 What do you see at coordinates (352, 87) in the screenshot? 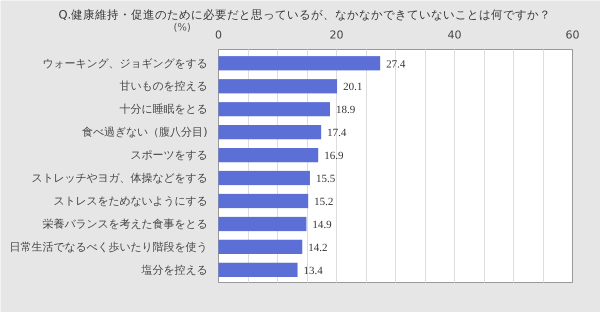
I see `data-label: 20.1` at bounding box center [352, 87].